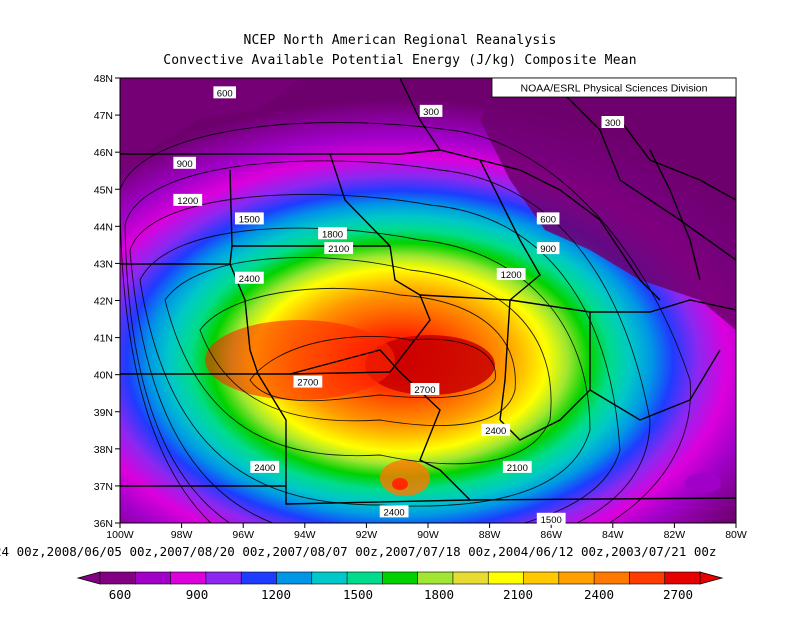 This screenshot has height=619, width=800. Describe the element at coordinates (103, 153) in the screenshot. I see `lat-tick-label: 46N` at that location.